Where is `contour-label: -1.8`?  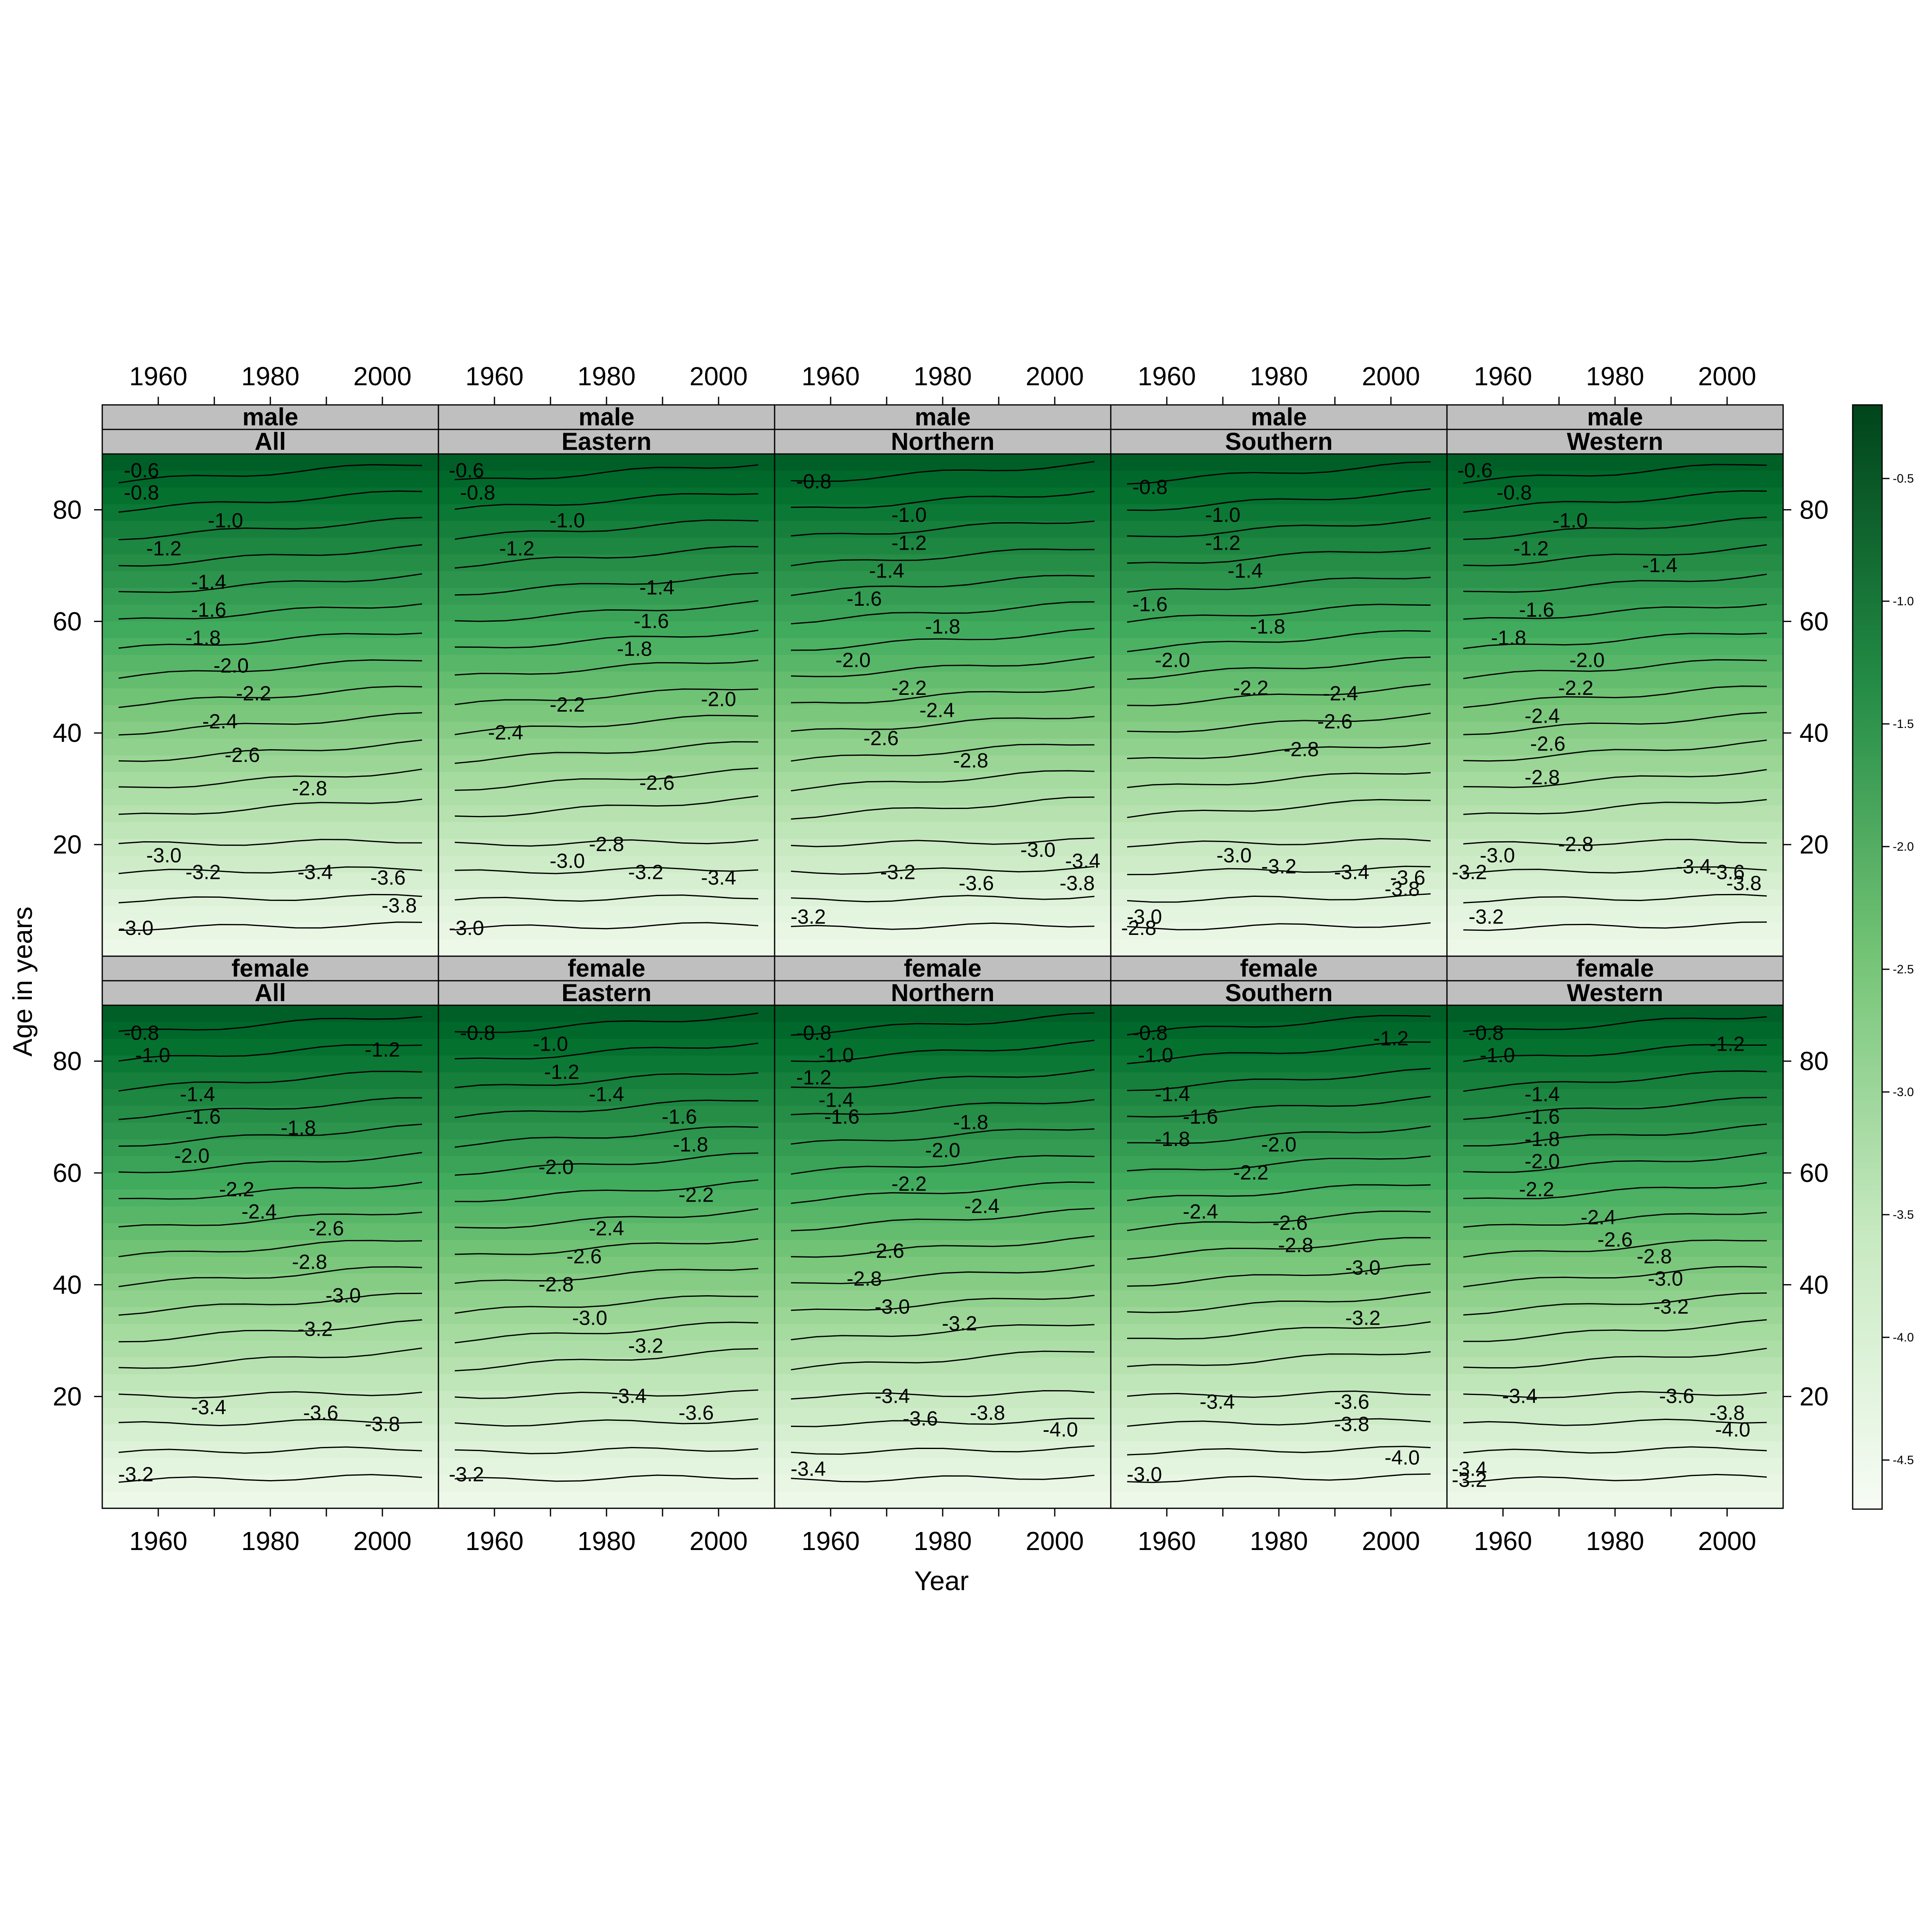 contour-label: -1.8 is located at coordinates (943, 627).